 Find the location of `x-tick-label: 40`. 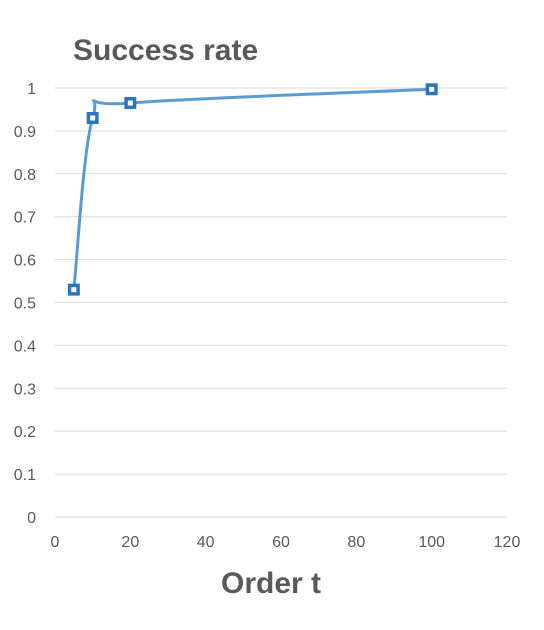

x-tick-label: 40 is located at coordinates (206, 542).